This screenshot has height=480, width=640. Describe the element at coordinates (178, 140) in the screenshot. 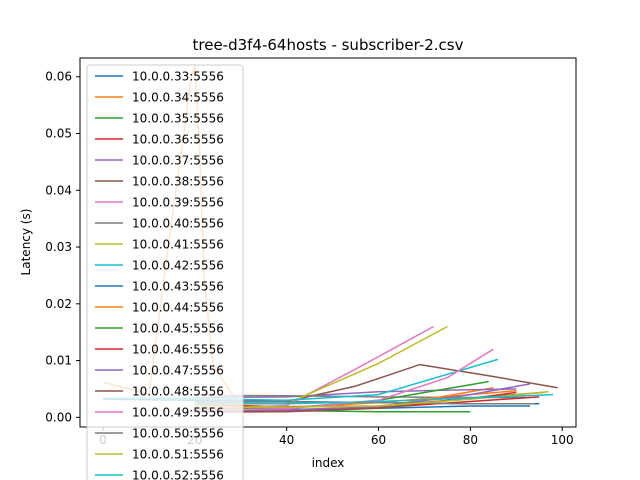

I see `legend-label: 10.0.0.36:5556` at that location.